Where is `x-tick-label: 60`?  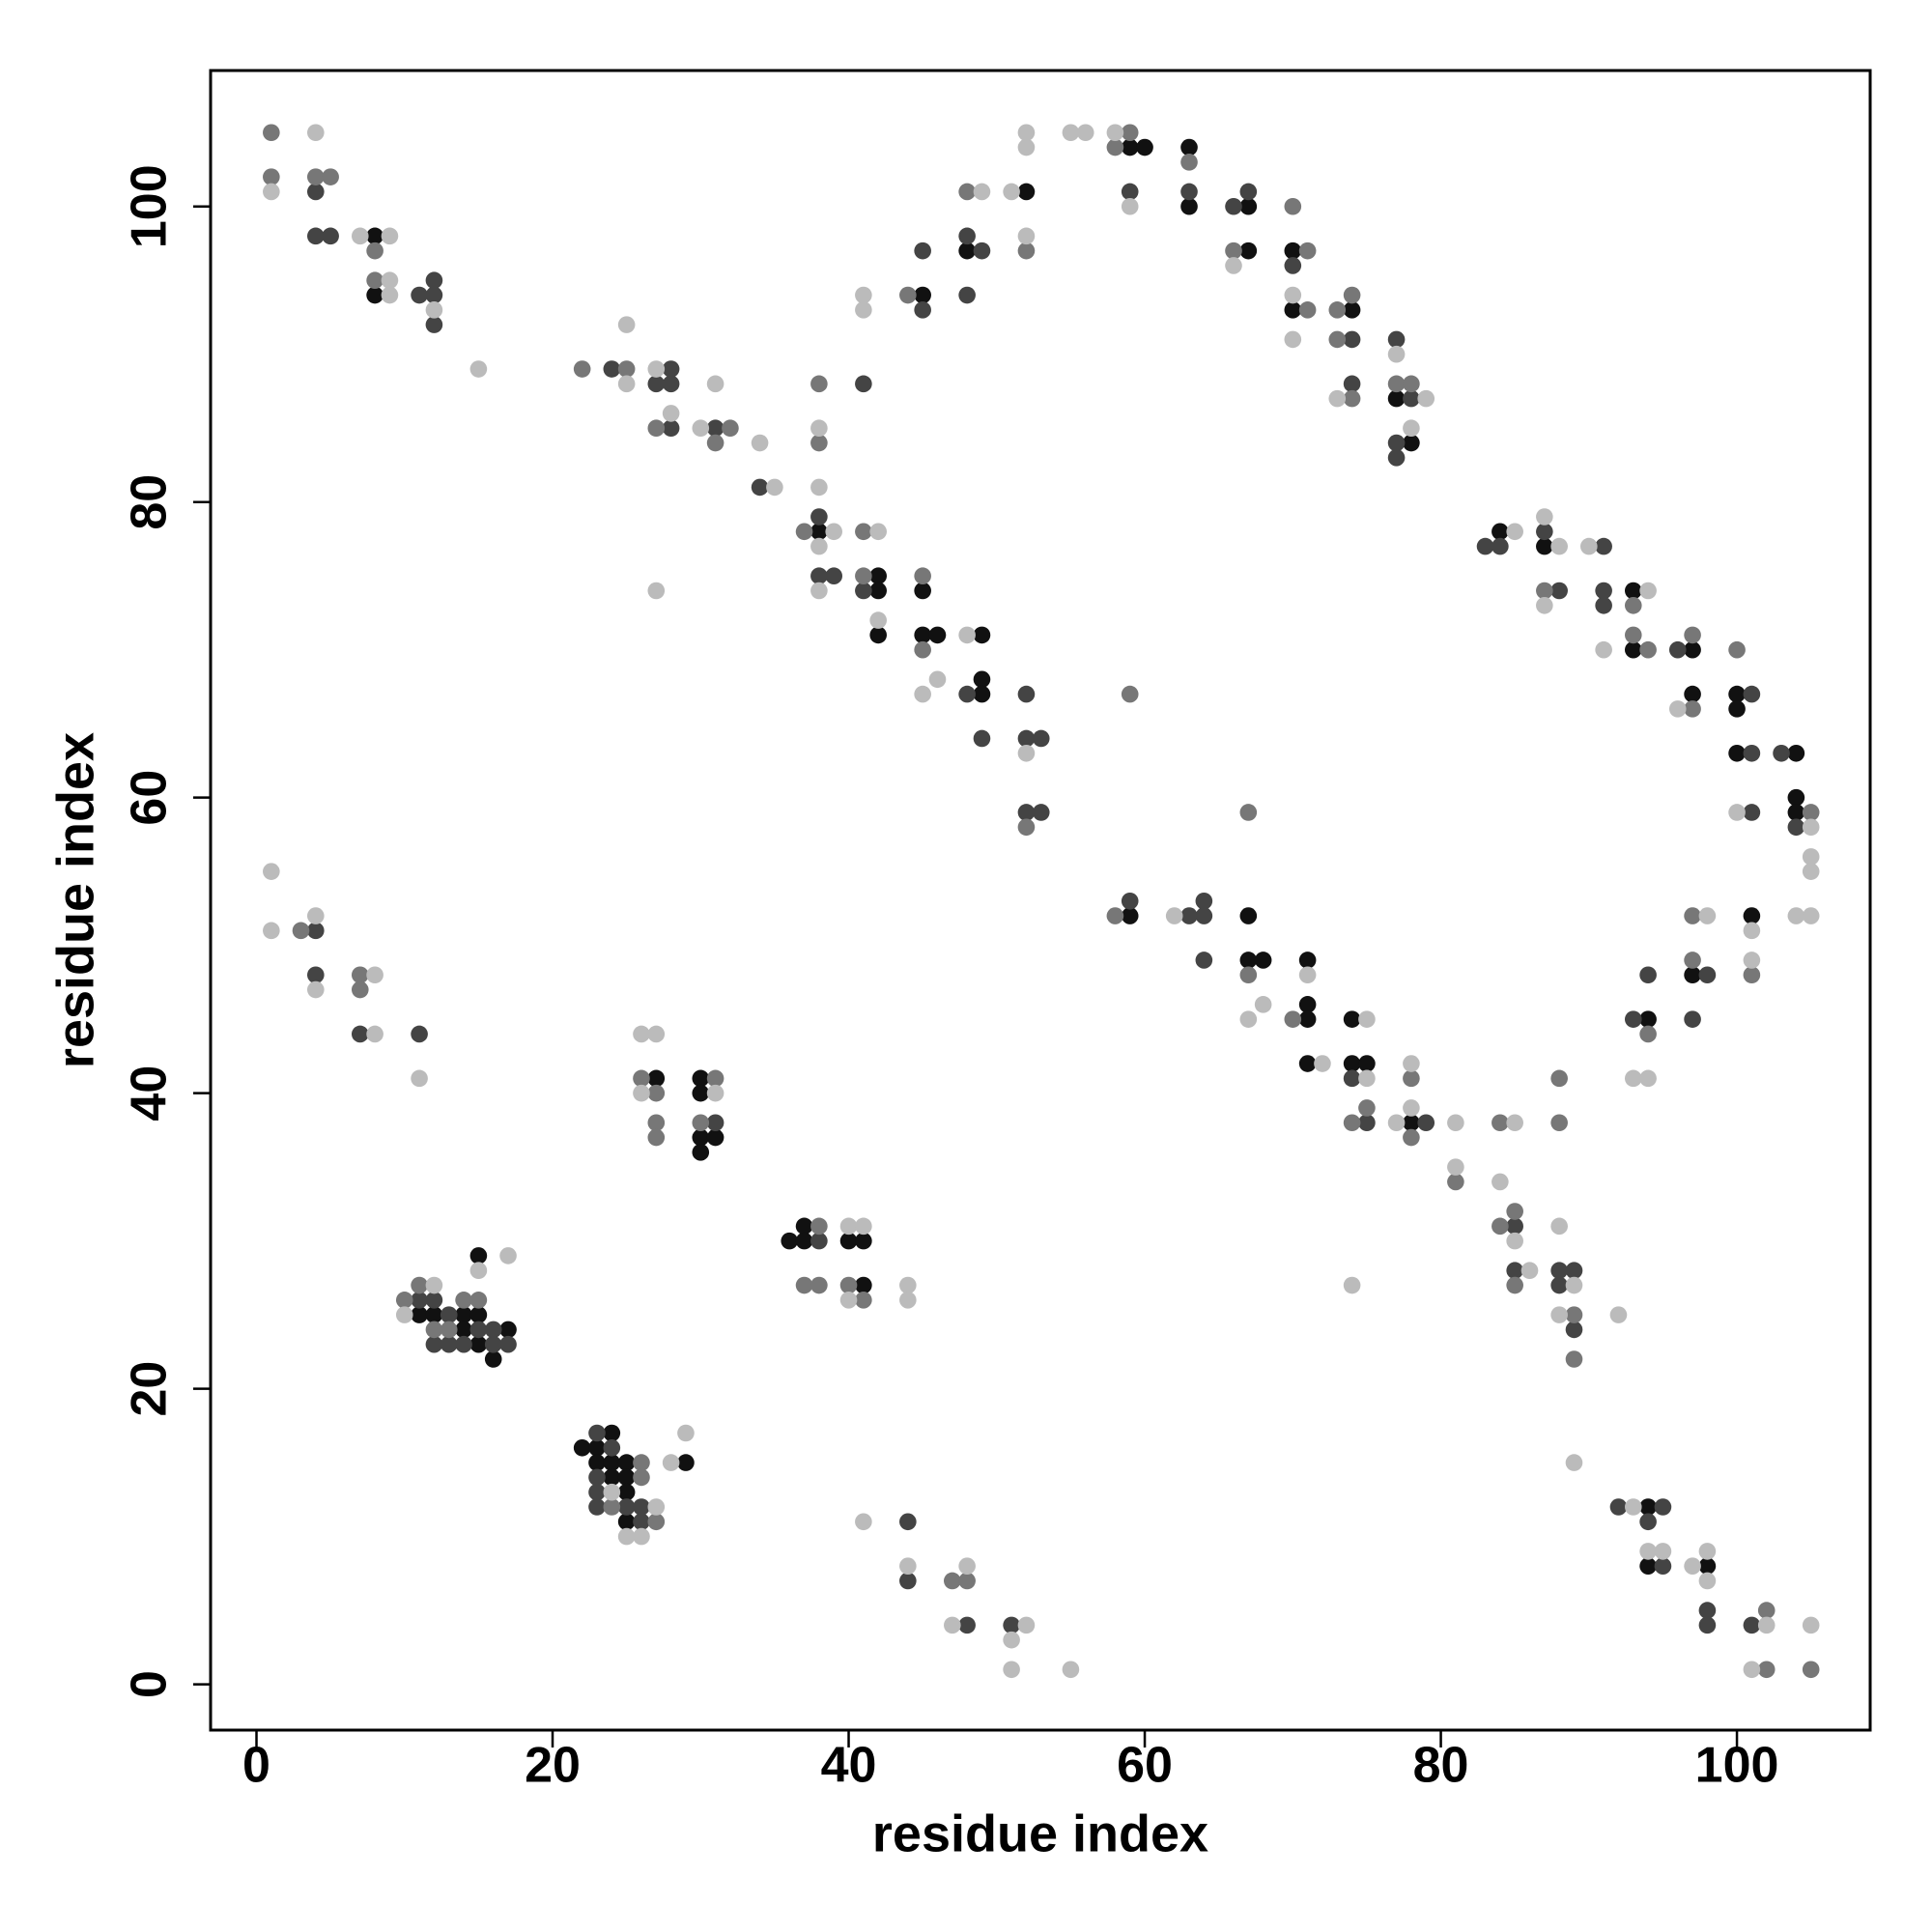 x-tick-label: 60 is located at coordinates (1145, 1766).